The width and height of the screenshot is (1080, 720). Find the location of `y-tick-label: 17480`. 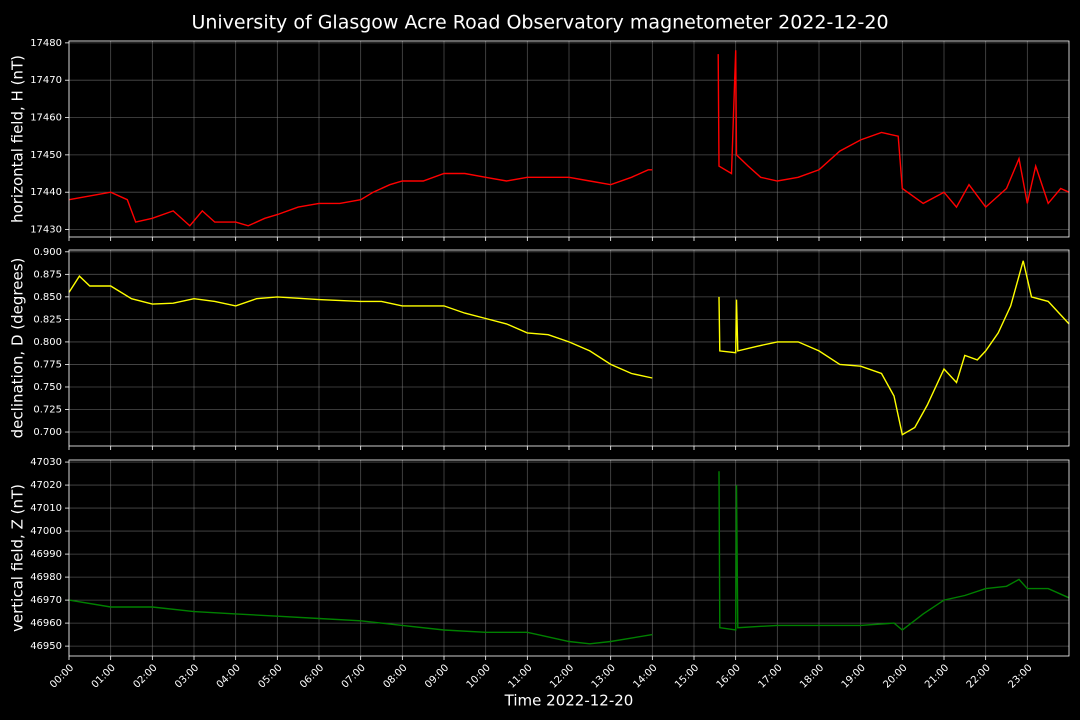

y-tick-label: 17480 is located at coordinates (46, 43).